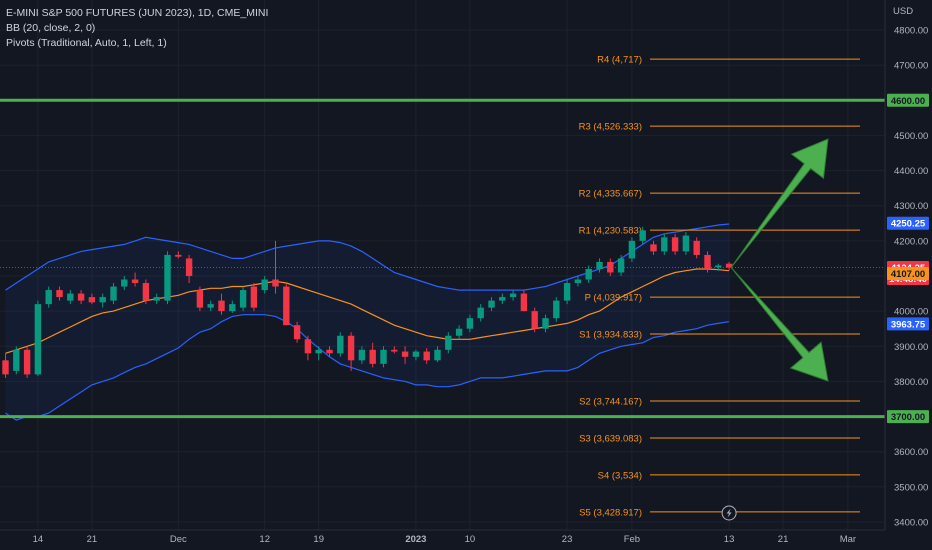 Image resolution: width=932 pixels, height=550 pixels. I want to click on pivots-indicator-label: Pivots (Traditional, Auto, 1, Left, 1), so click(86, 43).